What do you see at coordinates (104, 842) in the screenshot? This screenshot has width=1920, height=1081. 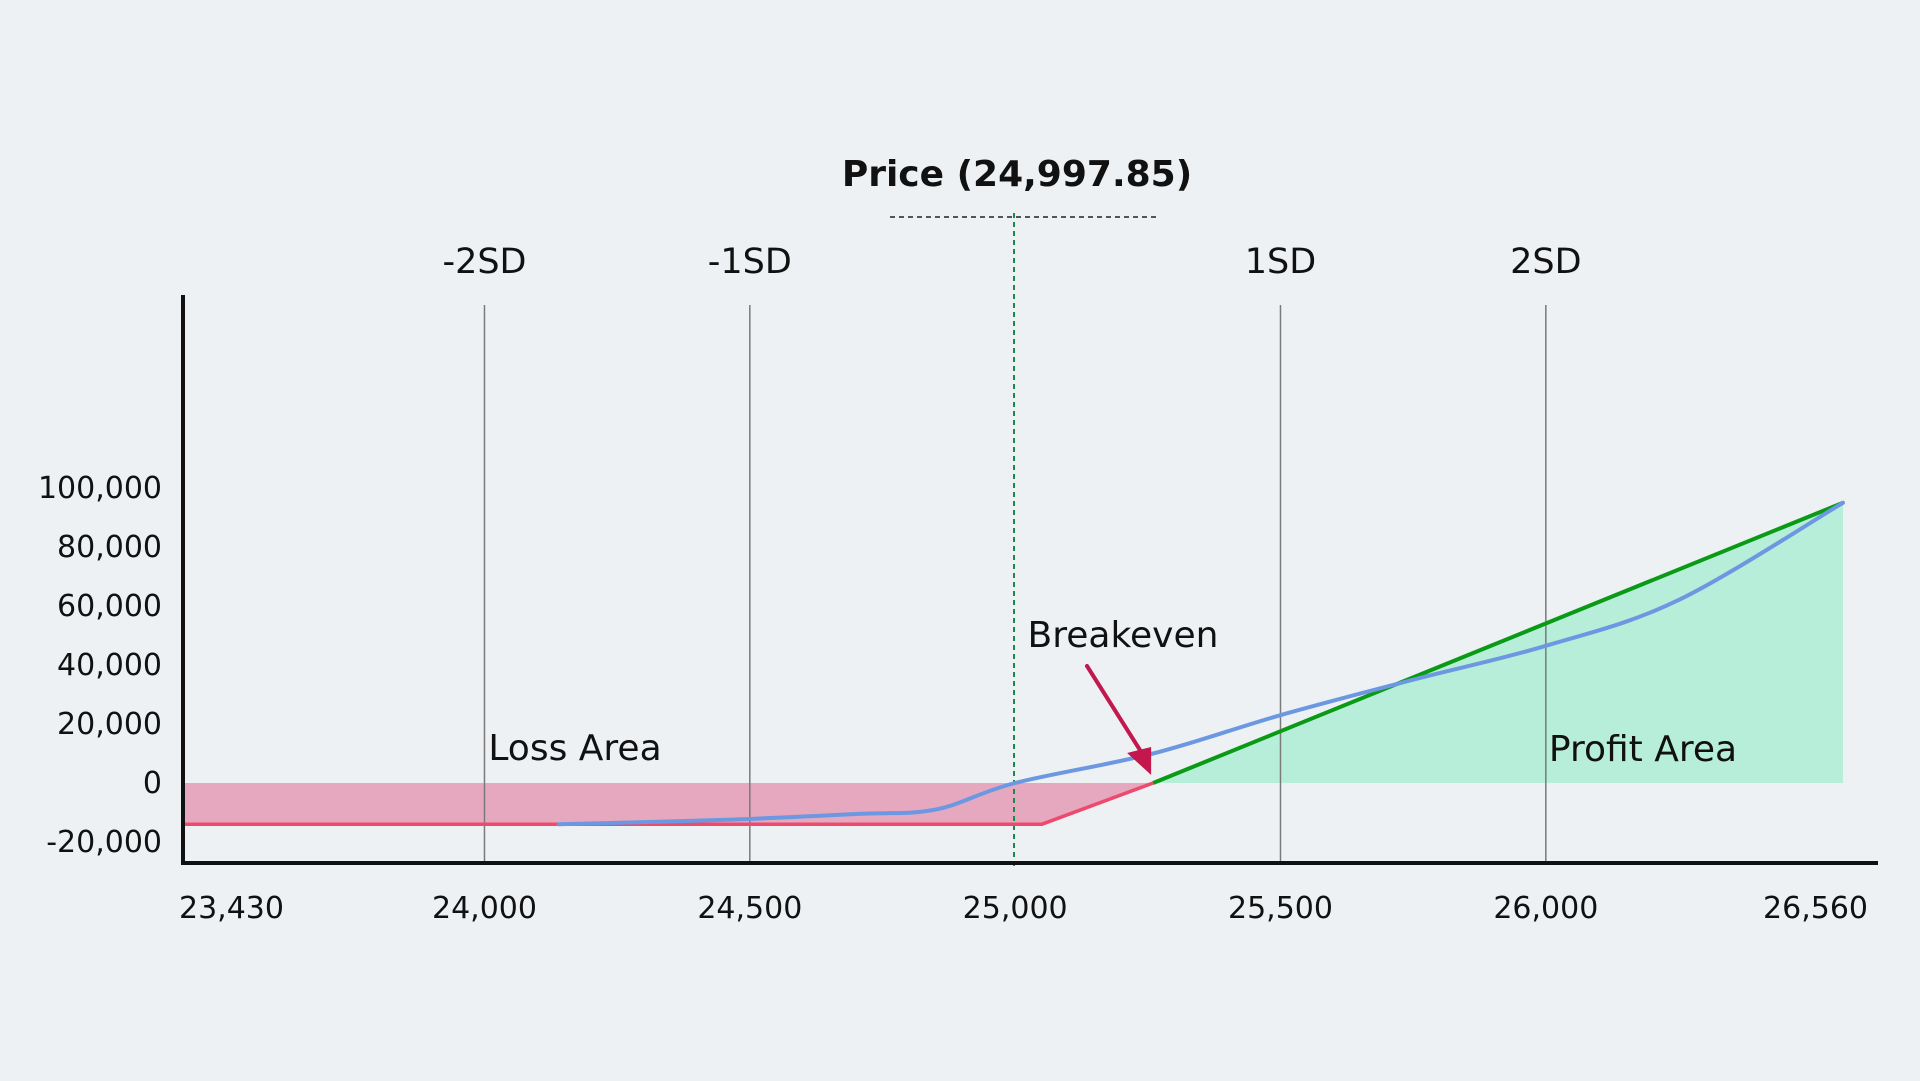 I see `y-tick-label: -20,000` at bounding box center [104, 842].